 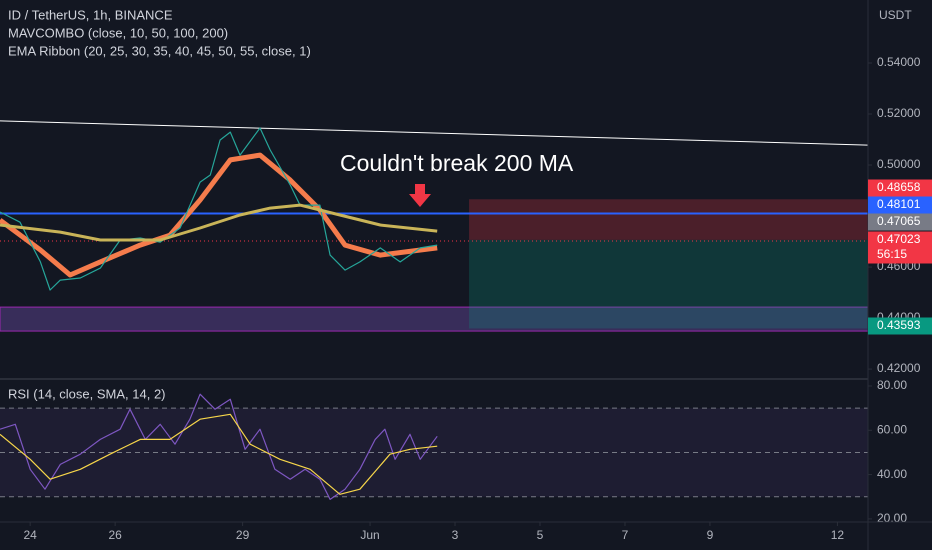 What do you see at coordinates (838, 535) in the screenshot?
I see `x-tick-label: 12` at bounding box center [838, 535].